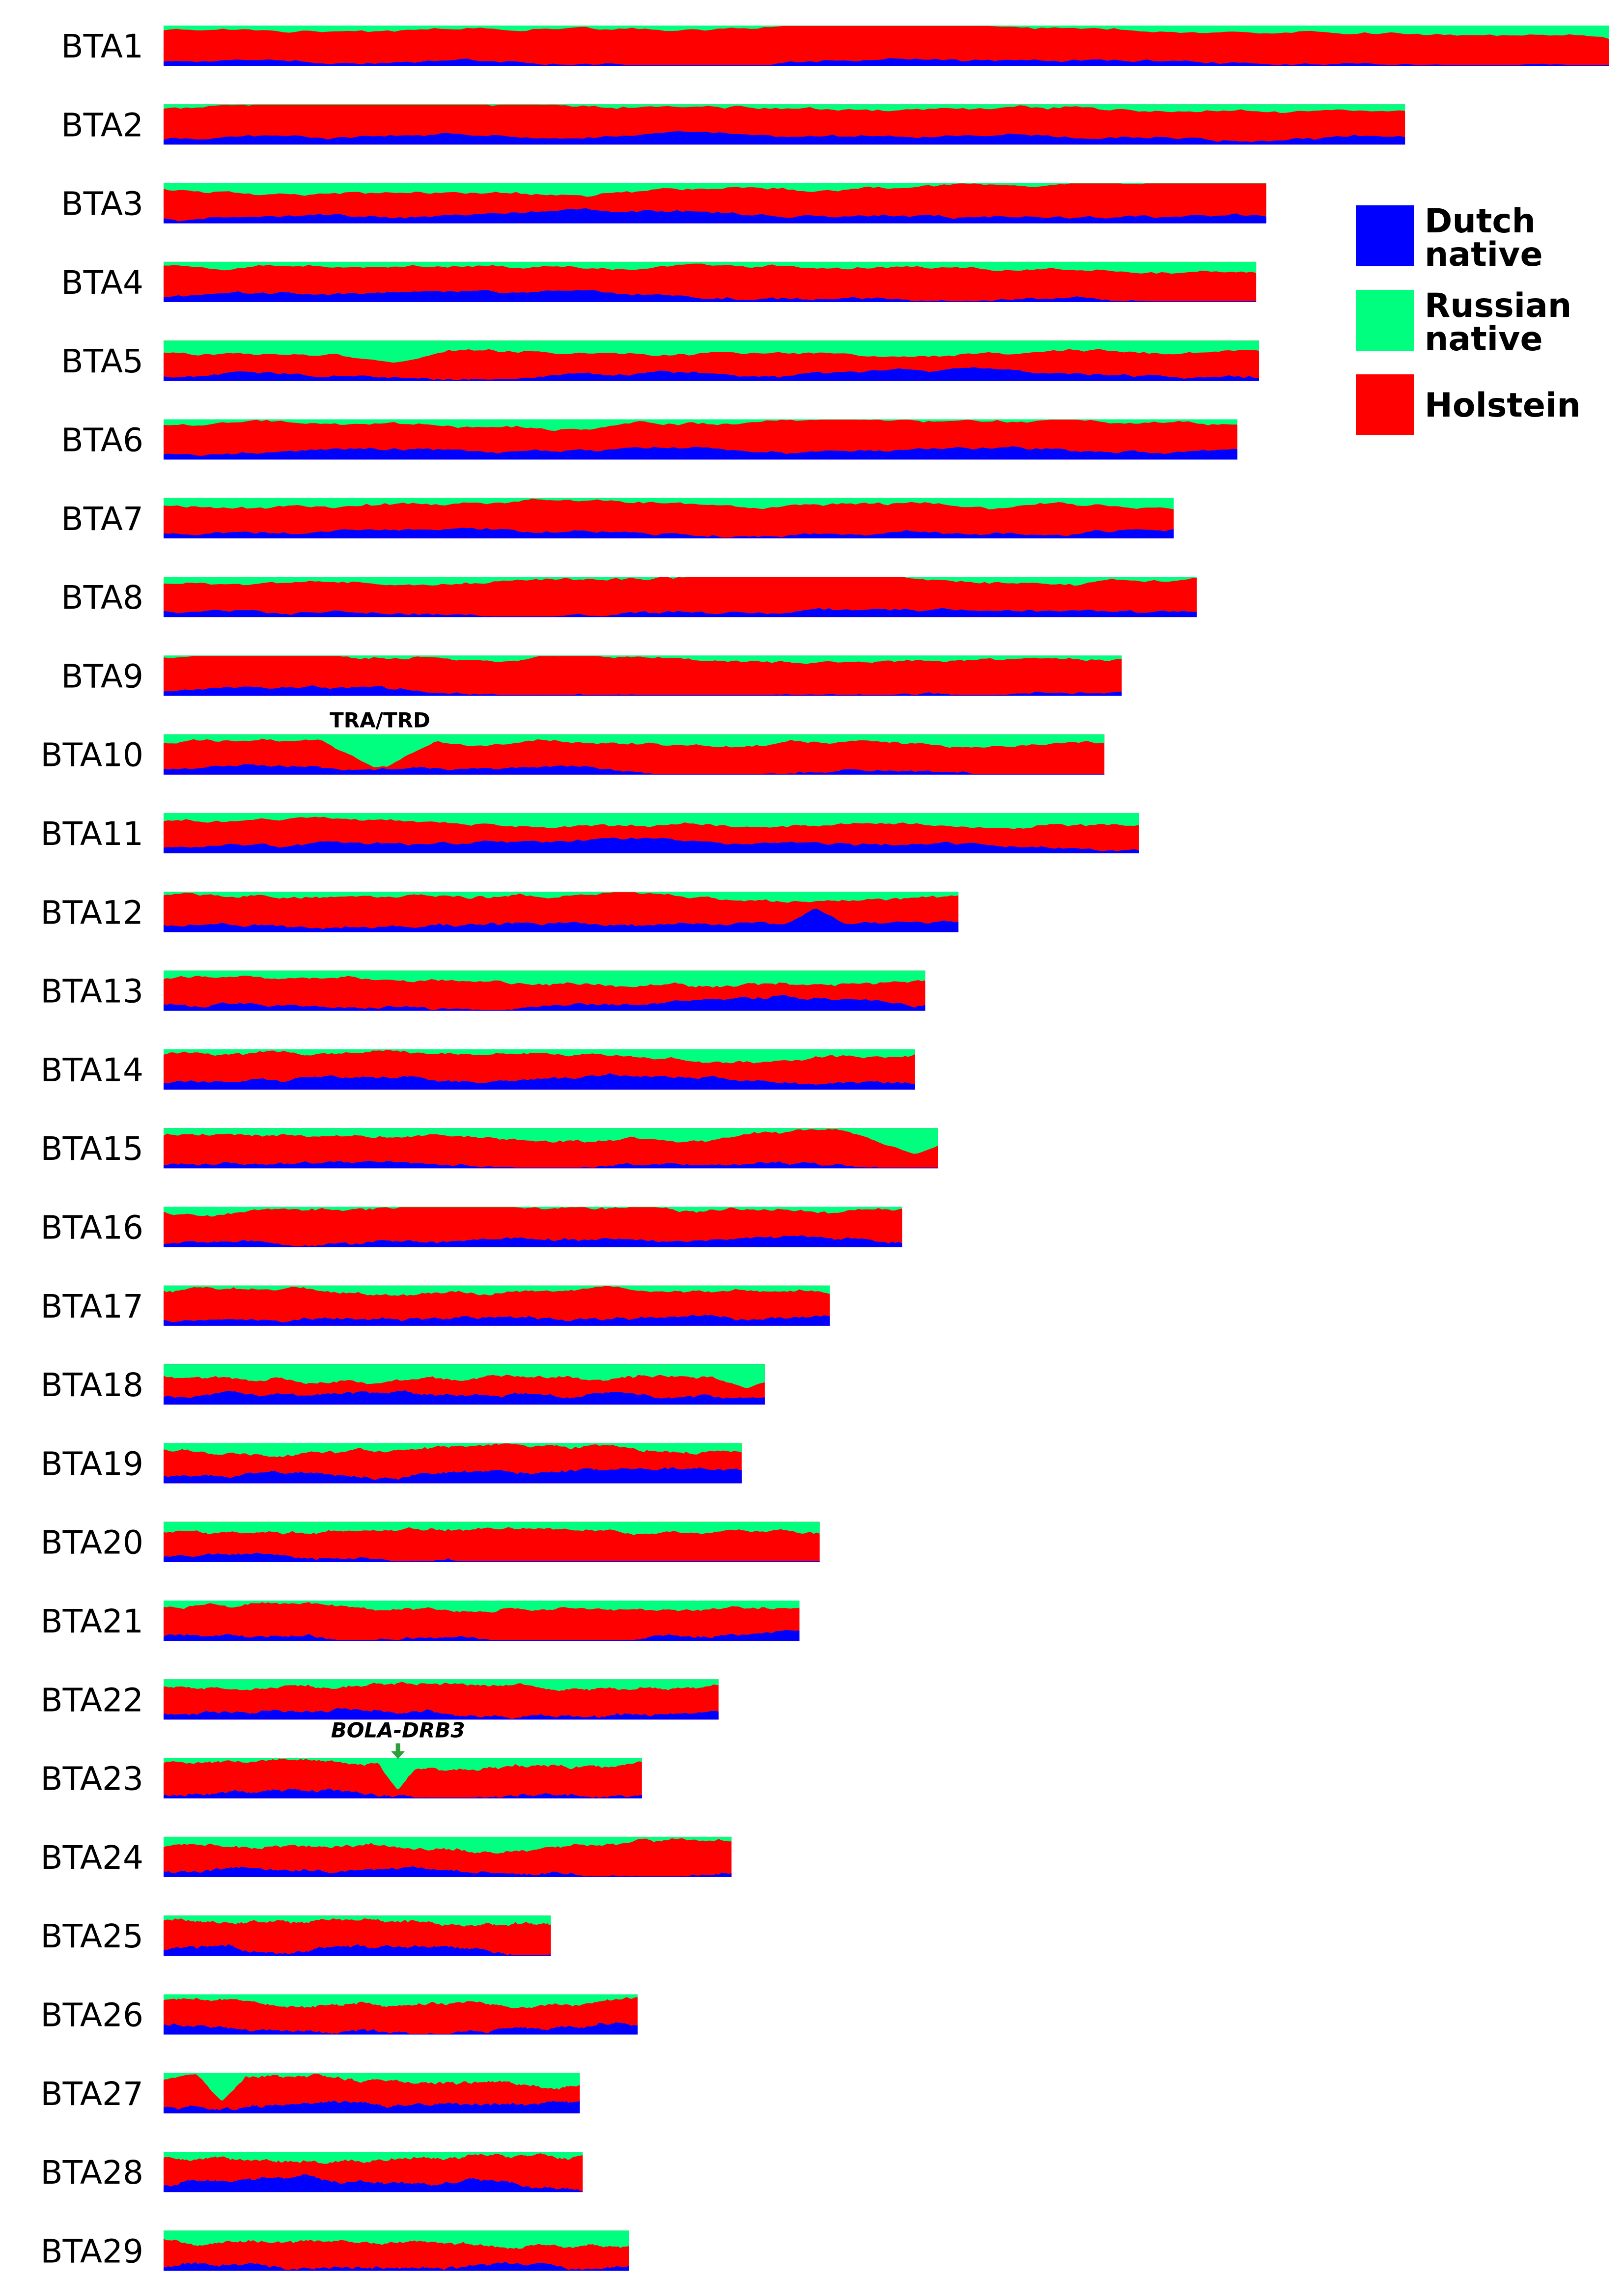 This screenshot has width=1624, height=2278. I want to click on chromosome-row-bta7: BTA7, so click(617, 518).